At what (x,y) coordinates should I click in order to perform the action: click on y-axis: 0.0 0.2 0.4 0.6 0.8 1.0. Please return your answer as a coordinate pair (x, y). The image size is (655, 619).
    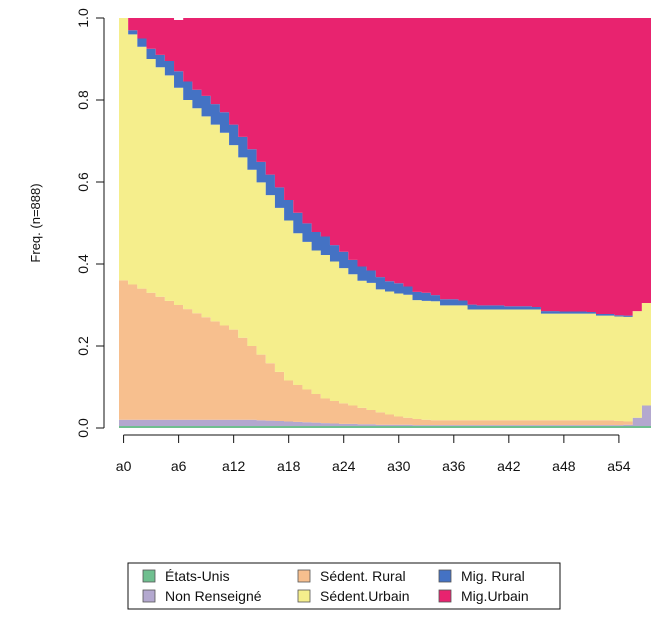
    Looking at the image, I should click on (90, 223).